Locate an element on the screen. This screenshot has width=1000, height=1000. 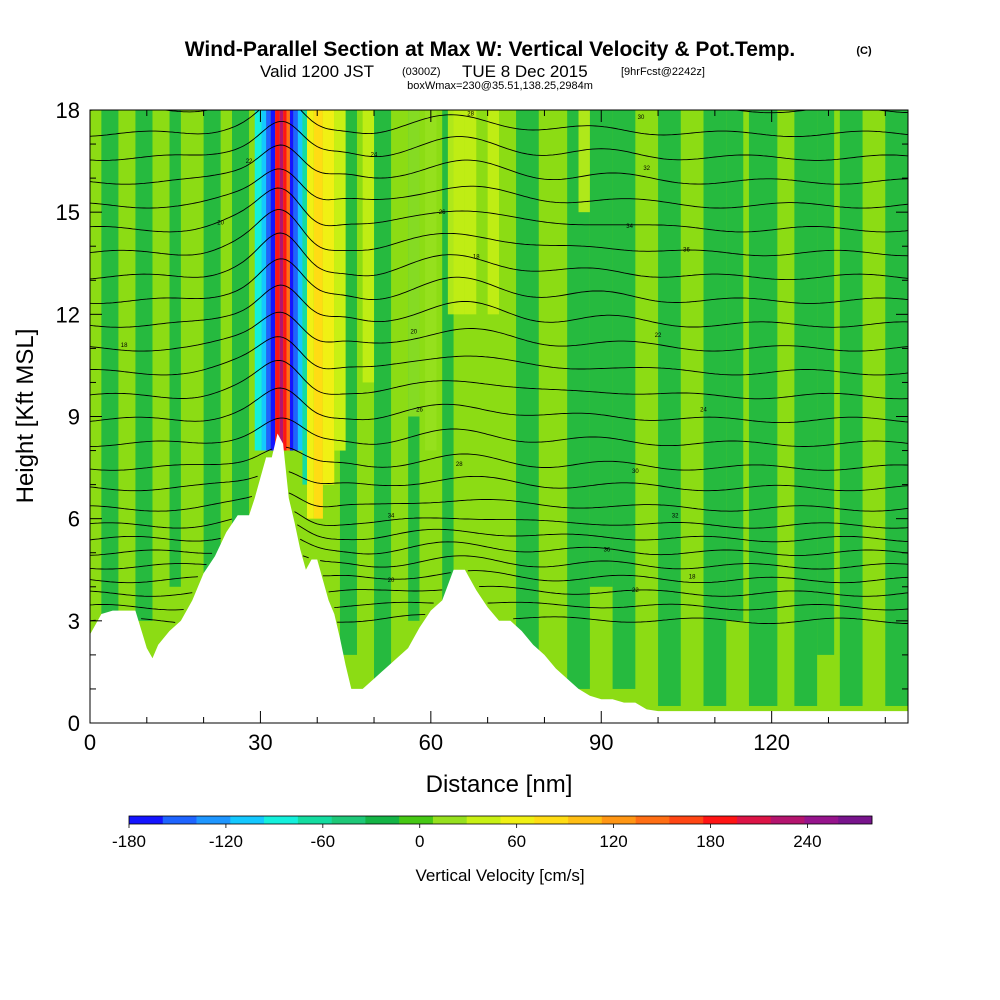
valid-utc: (0300Z) is located at coordinates (421, 72).